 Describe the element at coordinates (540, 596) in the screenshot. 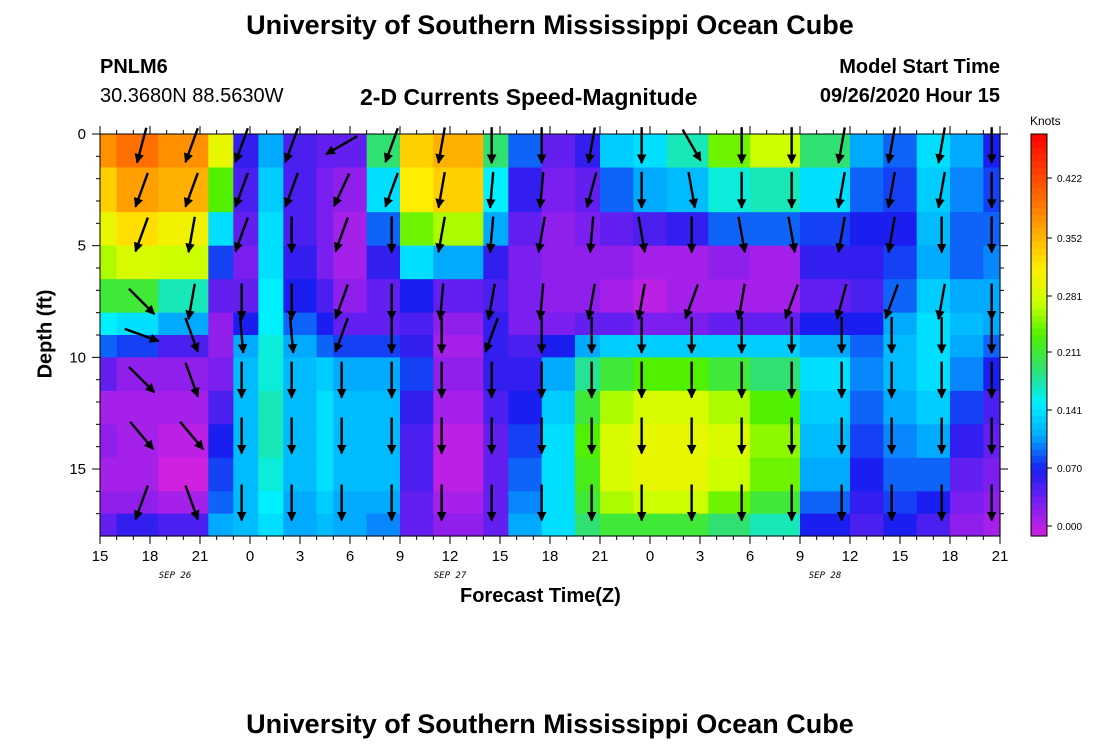

I see `x-axis-label: Forecast Time(Z)` at that location.